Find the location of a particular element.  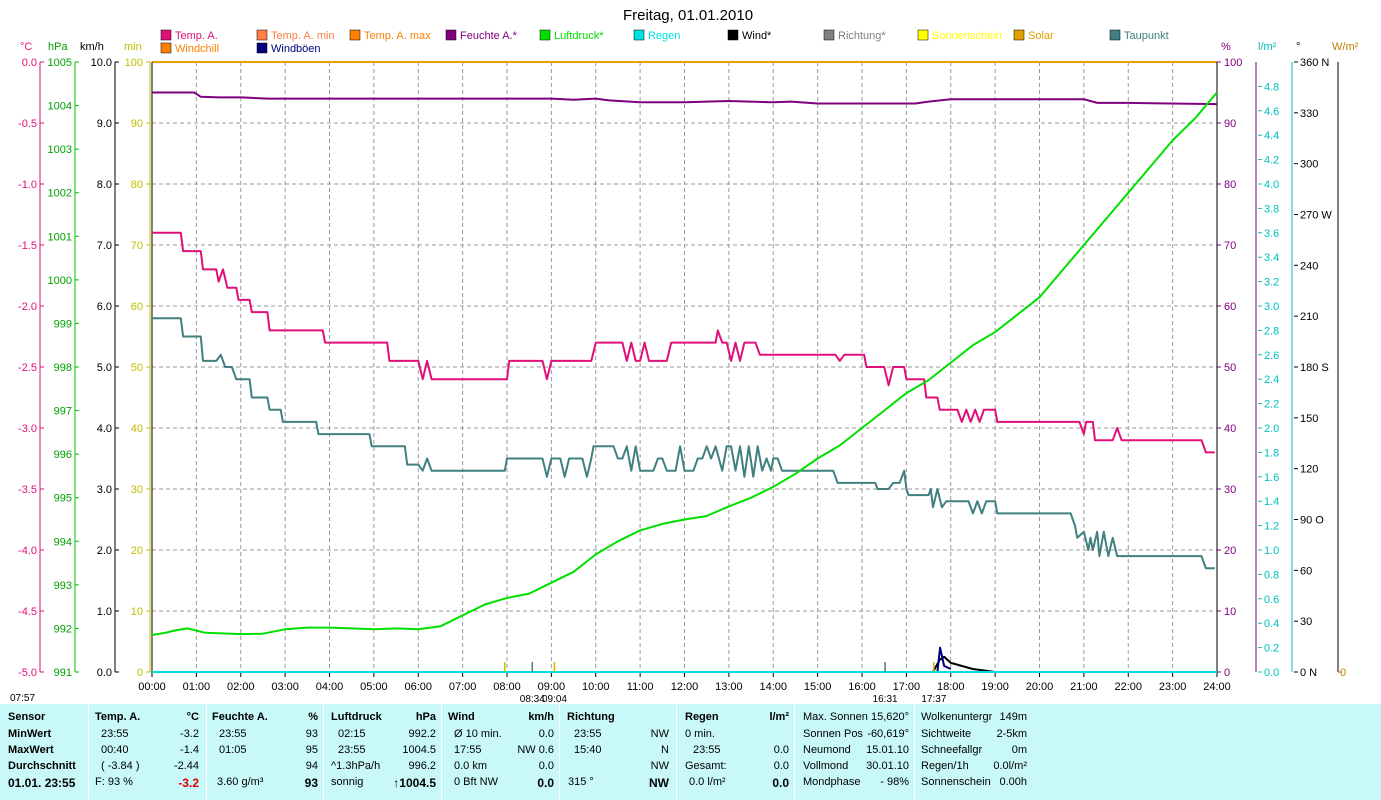

astro-sun-pos-label: Sonnen Pos is located at coordinates (833, 734).